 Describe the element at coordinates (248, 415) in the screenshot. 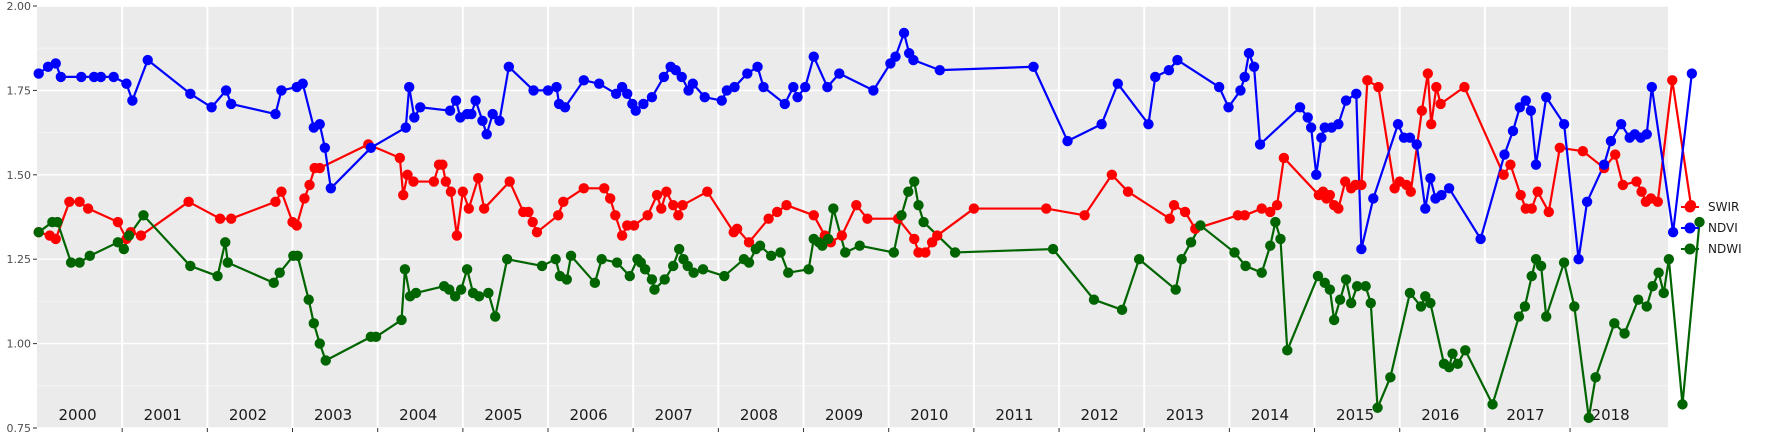

I see `year-label: 2002` at that location.